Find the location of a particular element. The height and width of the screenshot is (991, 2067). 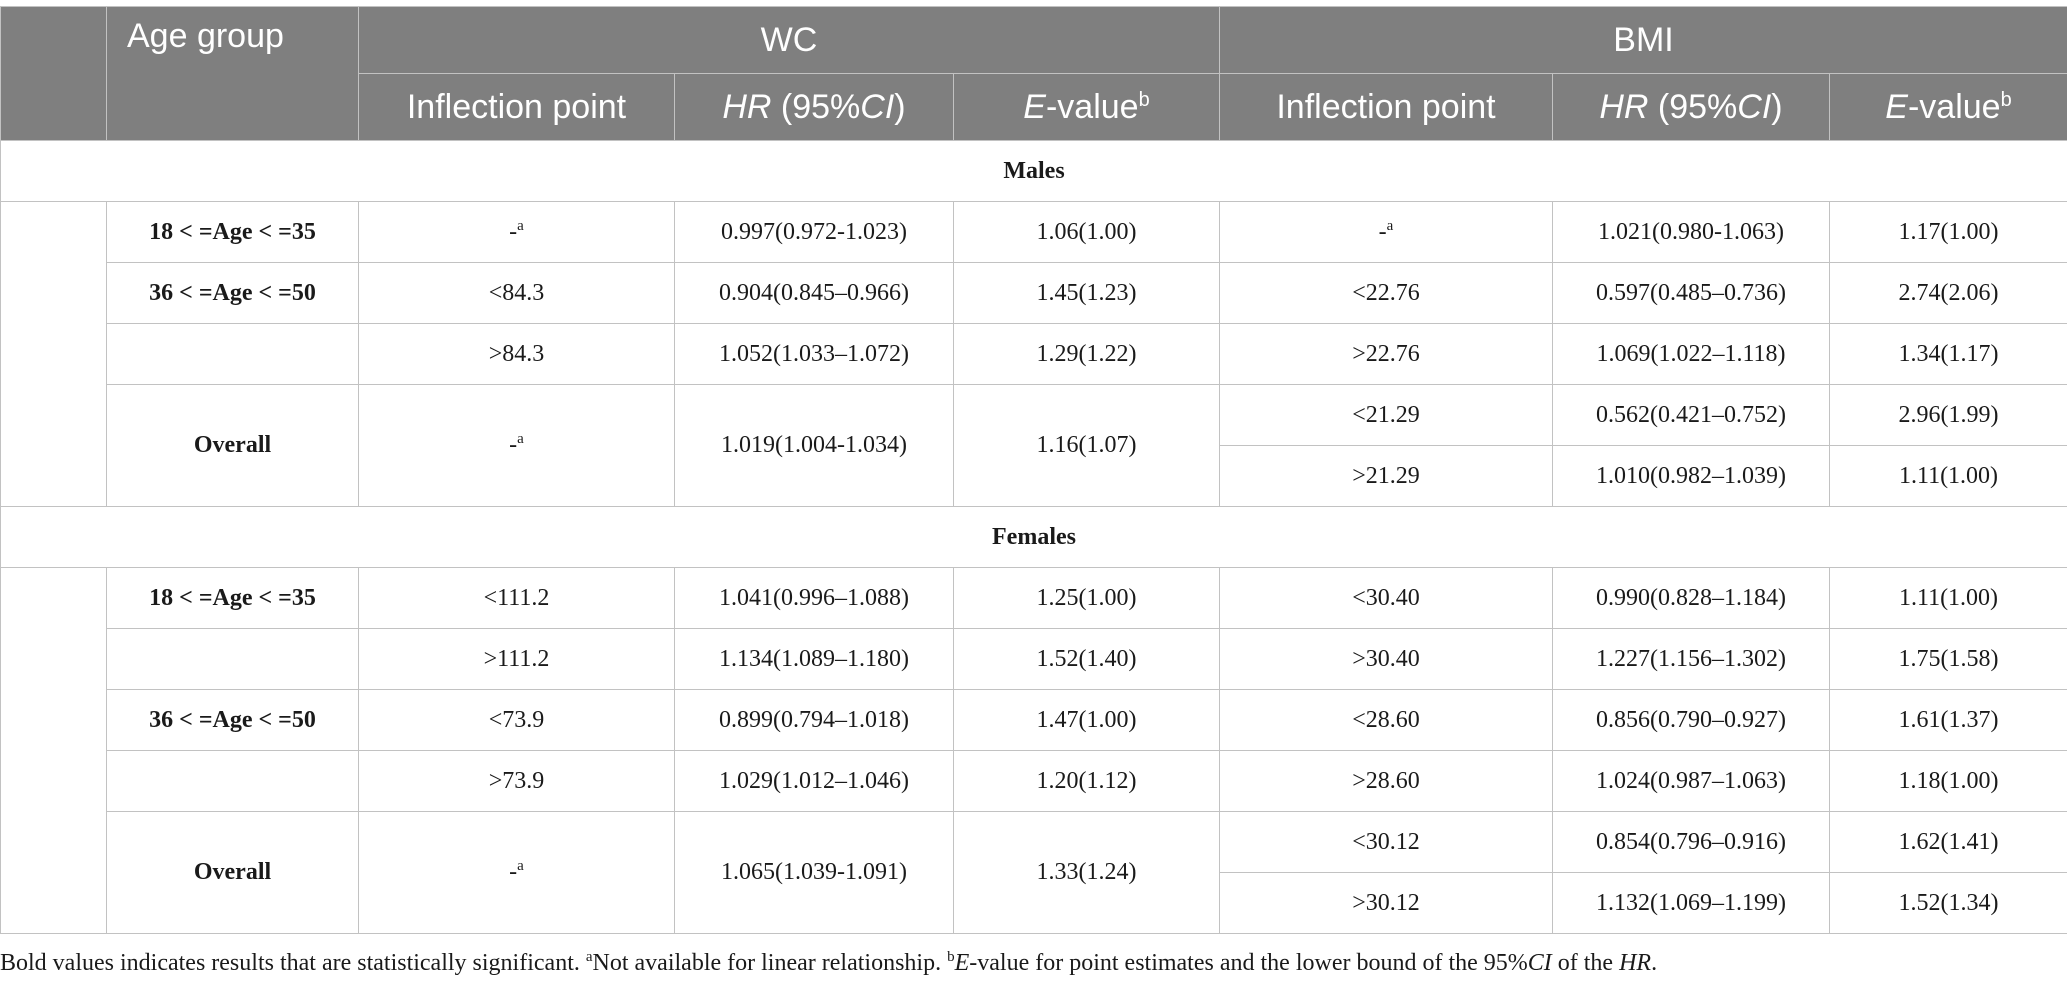

bmi-inflection-cell: <30.40 is located at coordinates (1386, 598).